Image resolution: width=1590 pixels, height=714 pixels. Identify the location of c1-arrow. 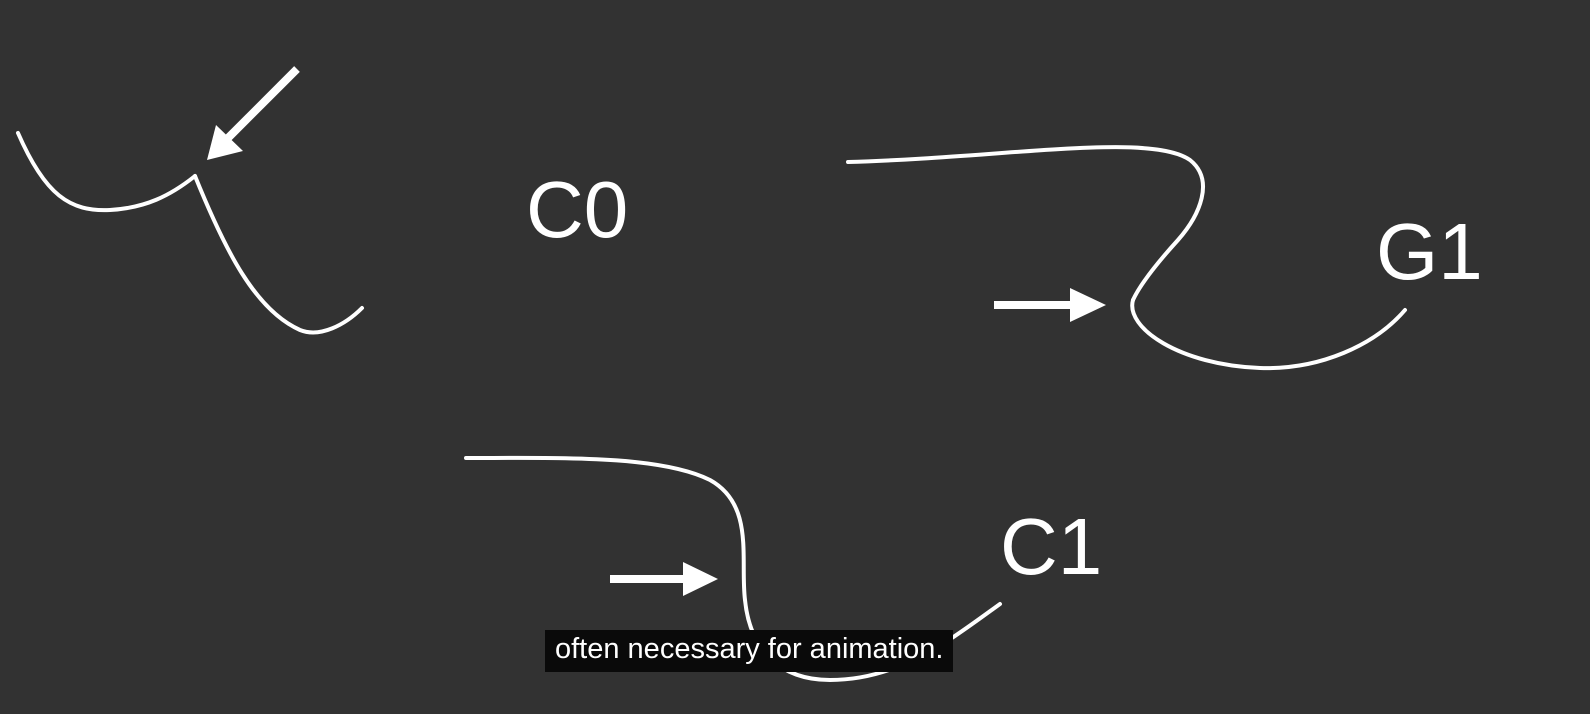
(664, 579).